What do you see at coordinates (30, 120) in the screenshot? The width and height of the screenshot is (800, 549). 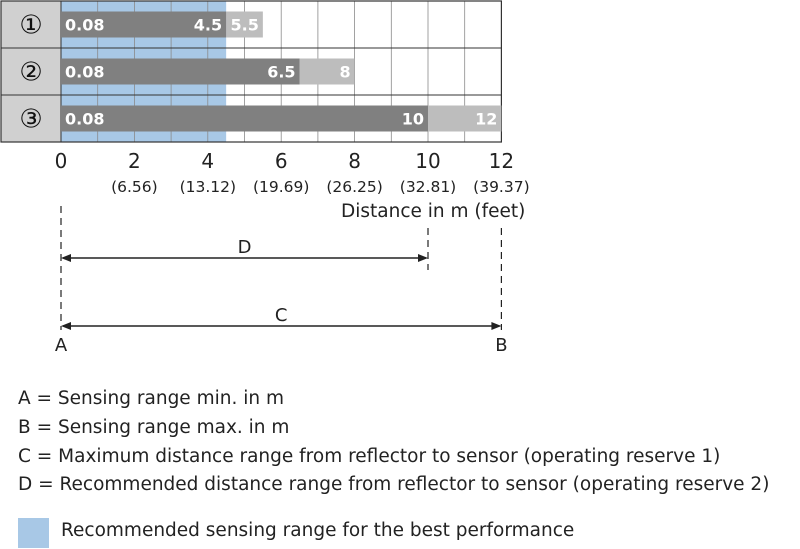 I see `row-number-3: ③` at bounding box center [30, 120].